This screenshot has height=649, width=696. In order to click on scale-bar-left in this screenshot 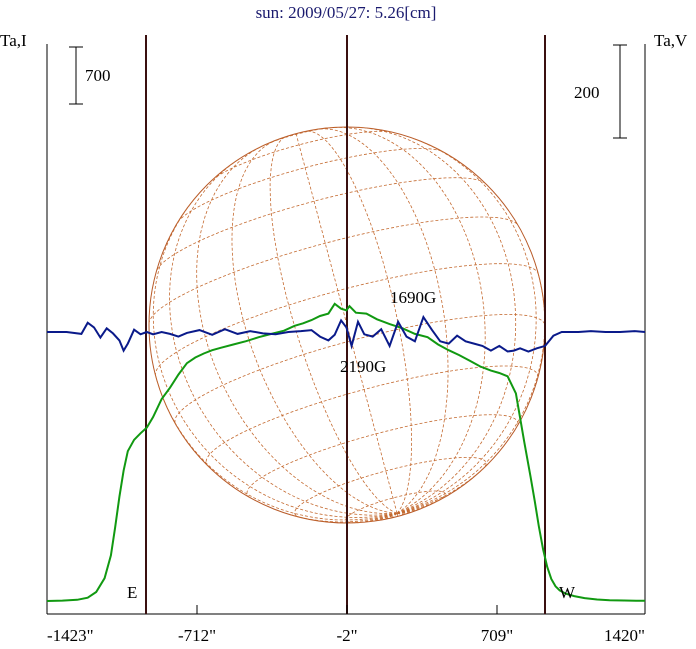, I will do `click(76, 75)`.